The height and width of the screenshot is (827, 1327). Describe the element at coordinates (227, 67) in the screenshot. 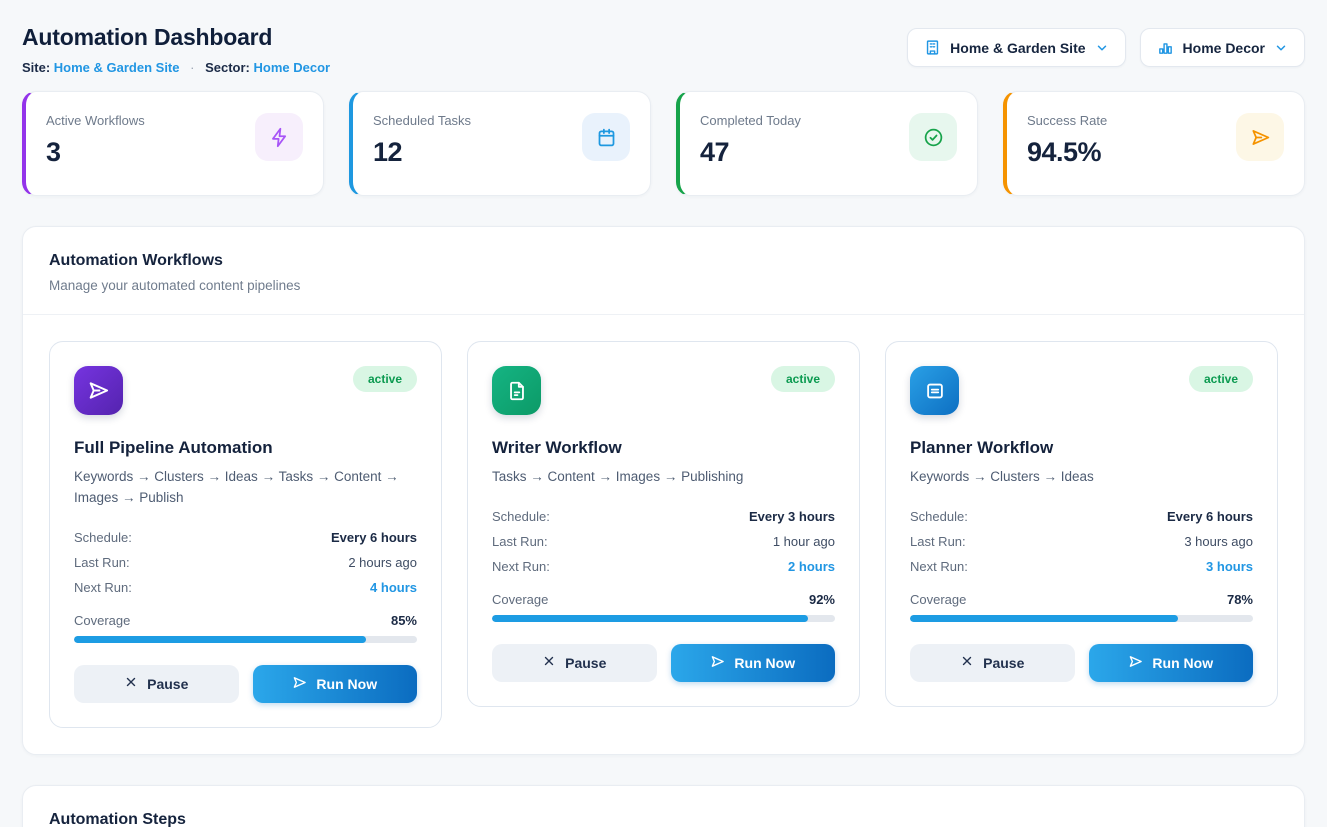

I see `sector-label: Sector:` at that location.